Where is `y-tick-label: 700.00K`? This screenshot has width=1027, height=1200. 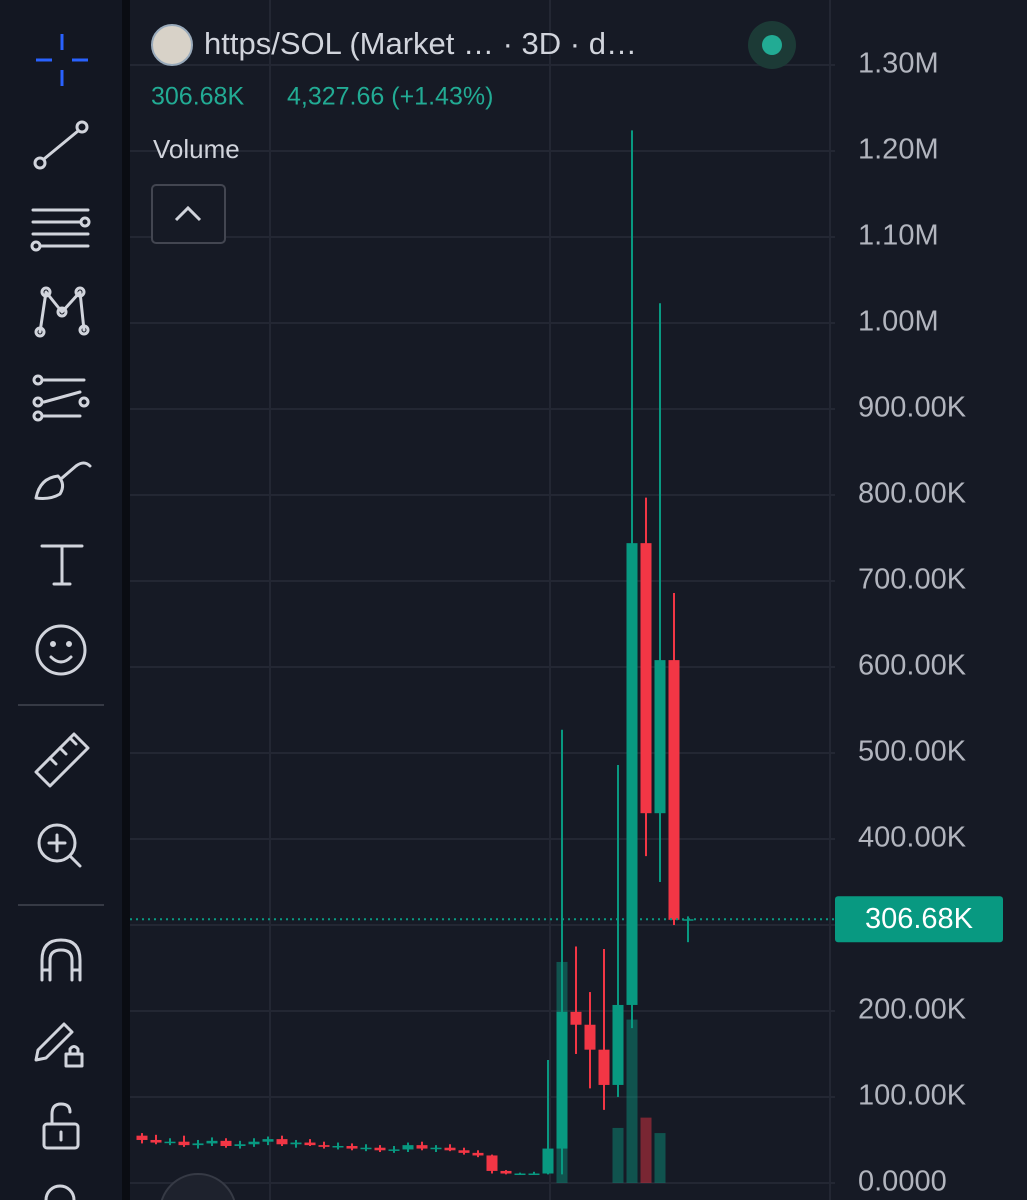 y-tick-label: 700.00K is located at coordinates (912, 580).